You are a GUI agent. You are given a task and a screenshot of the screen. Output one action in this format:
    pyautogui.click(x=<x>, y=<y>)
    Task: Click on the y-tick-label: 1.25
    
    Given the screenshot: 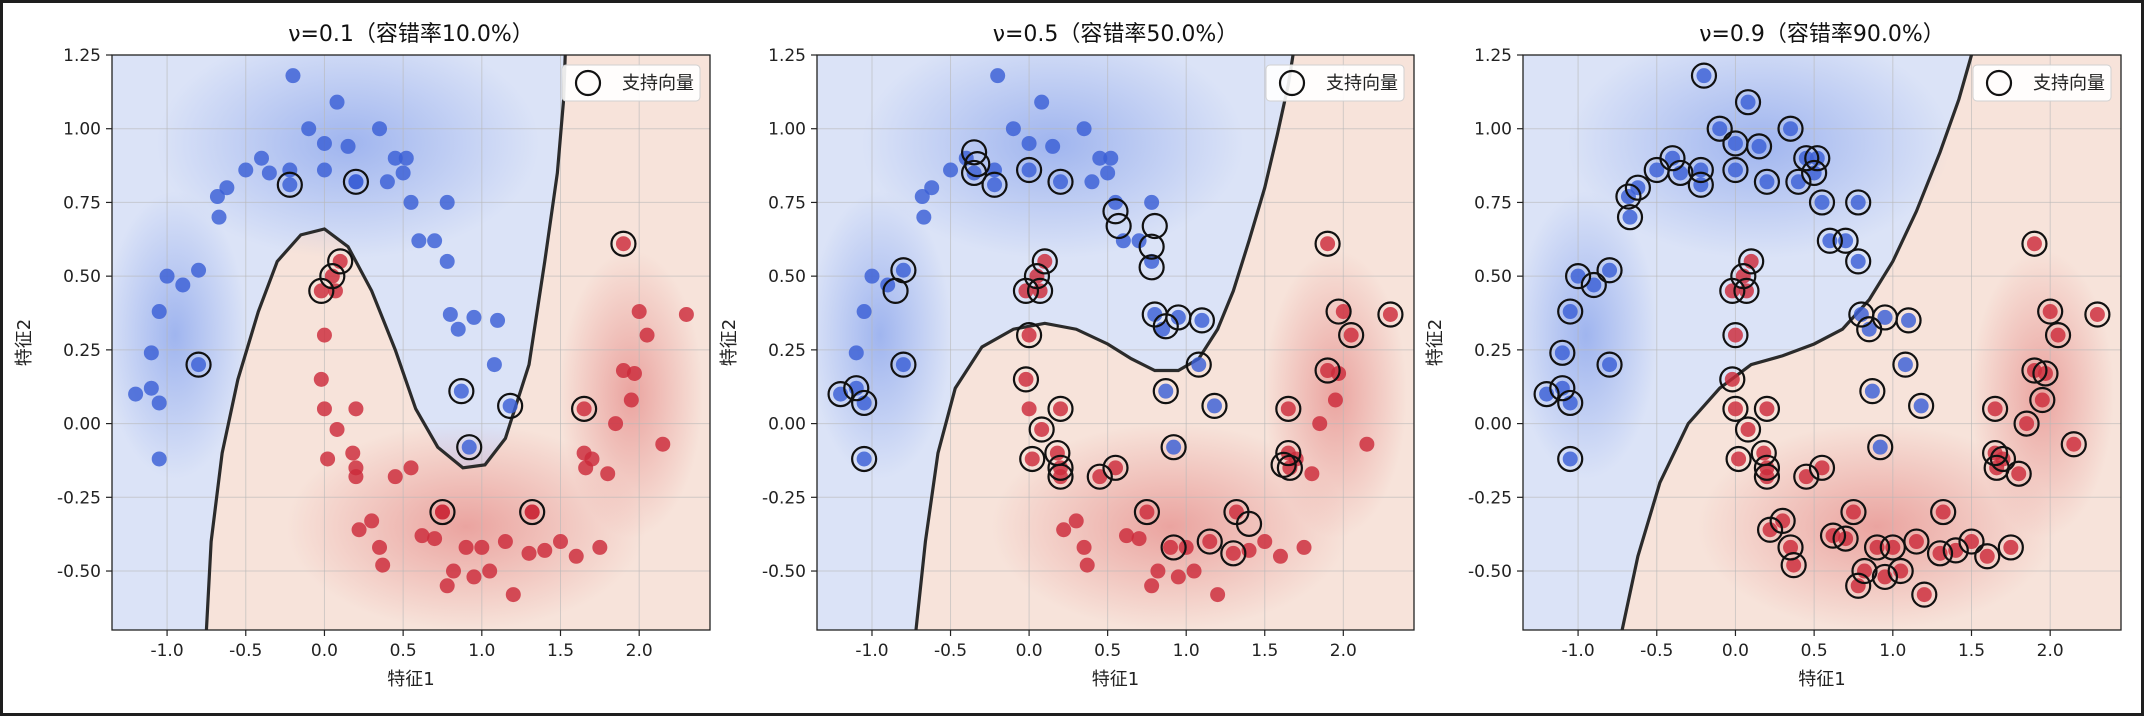 What is the action you would take?
    pyautogui.click(x=1493, y=56)
    